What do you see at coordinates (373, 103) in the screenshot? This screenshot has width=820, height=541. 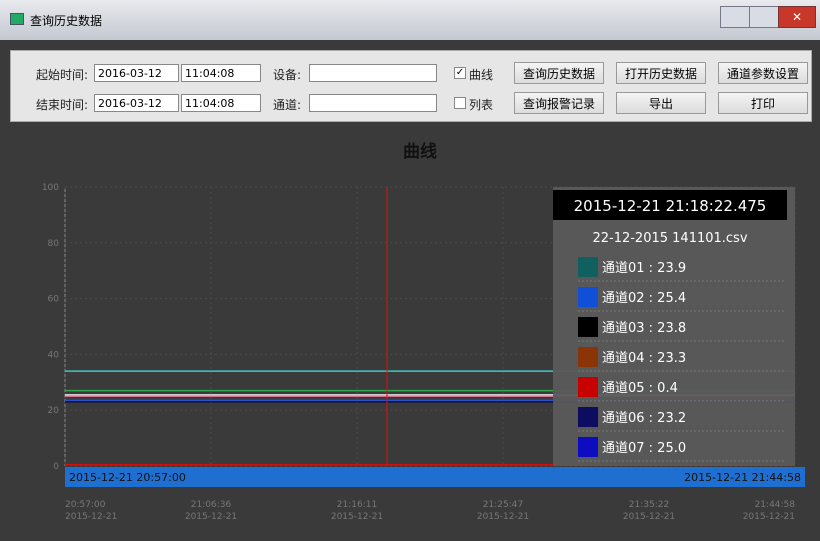 I see `channel-select` at bounding box center [373, 103].